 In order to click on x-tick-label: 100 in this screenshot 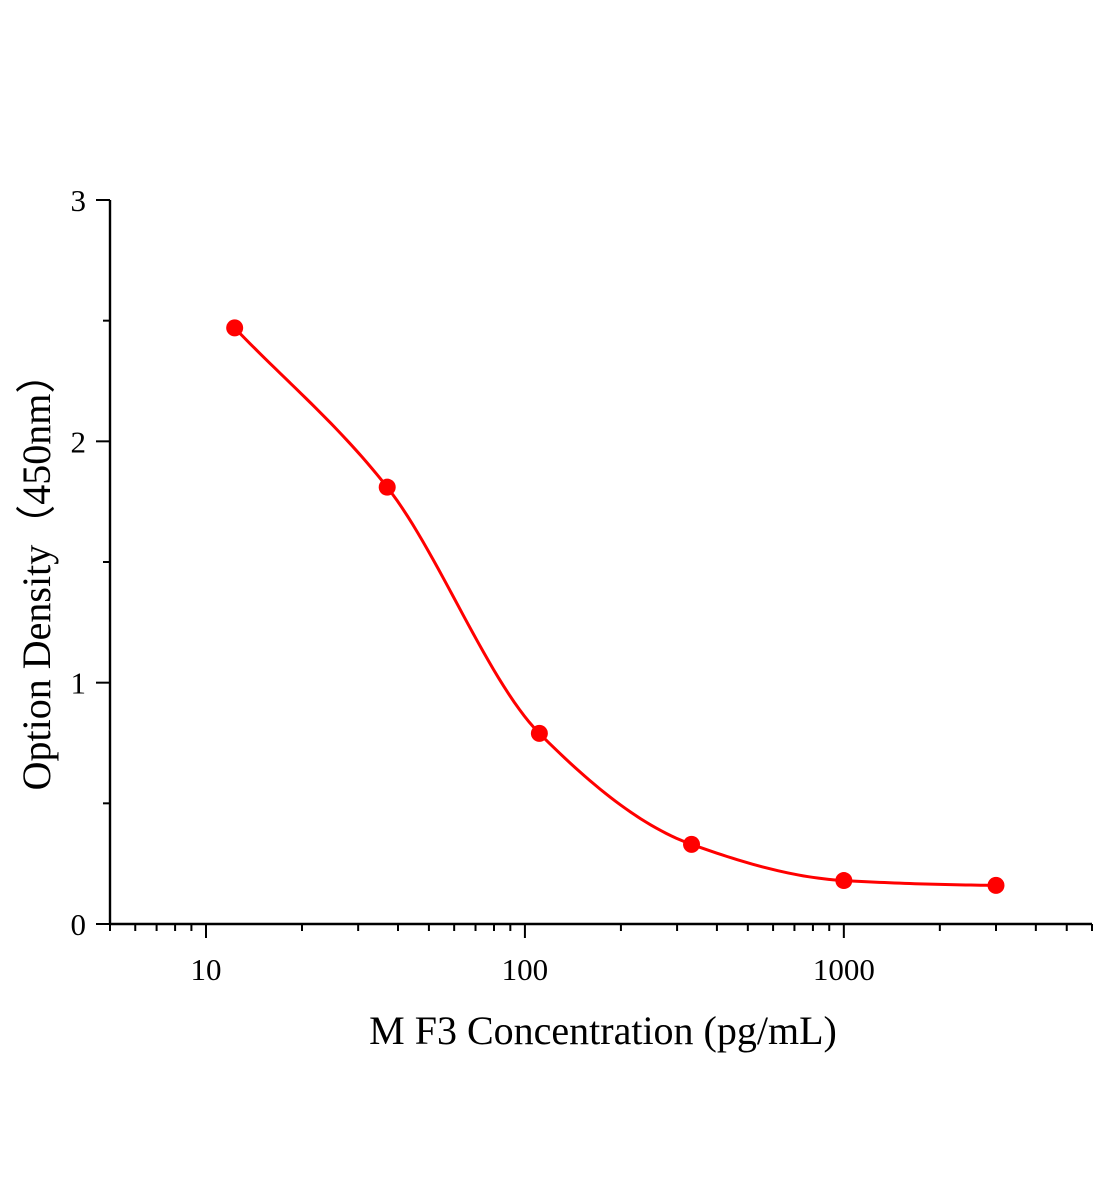, I will do `click(525, 969)`.